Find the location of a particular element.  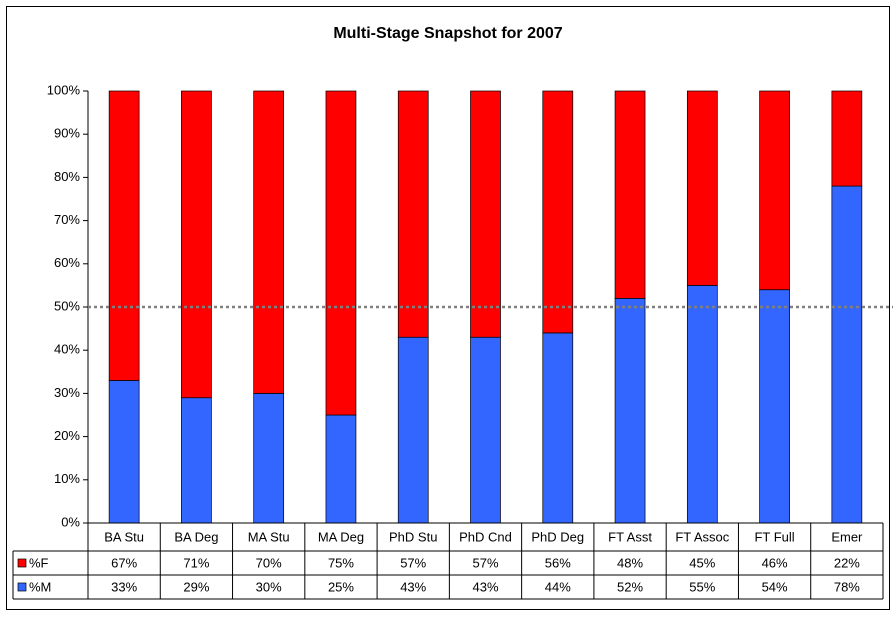

y-tick-label: 90% is located at coordinates (67, 133).